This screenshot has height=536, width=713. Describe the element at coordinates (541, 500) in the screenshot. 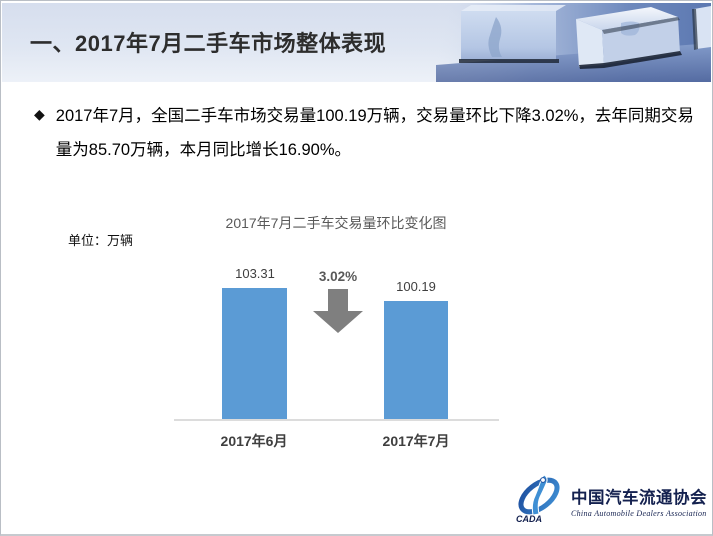

I see `cada-emblem-icon: CADA` at that location.